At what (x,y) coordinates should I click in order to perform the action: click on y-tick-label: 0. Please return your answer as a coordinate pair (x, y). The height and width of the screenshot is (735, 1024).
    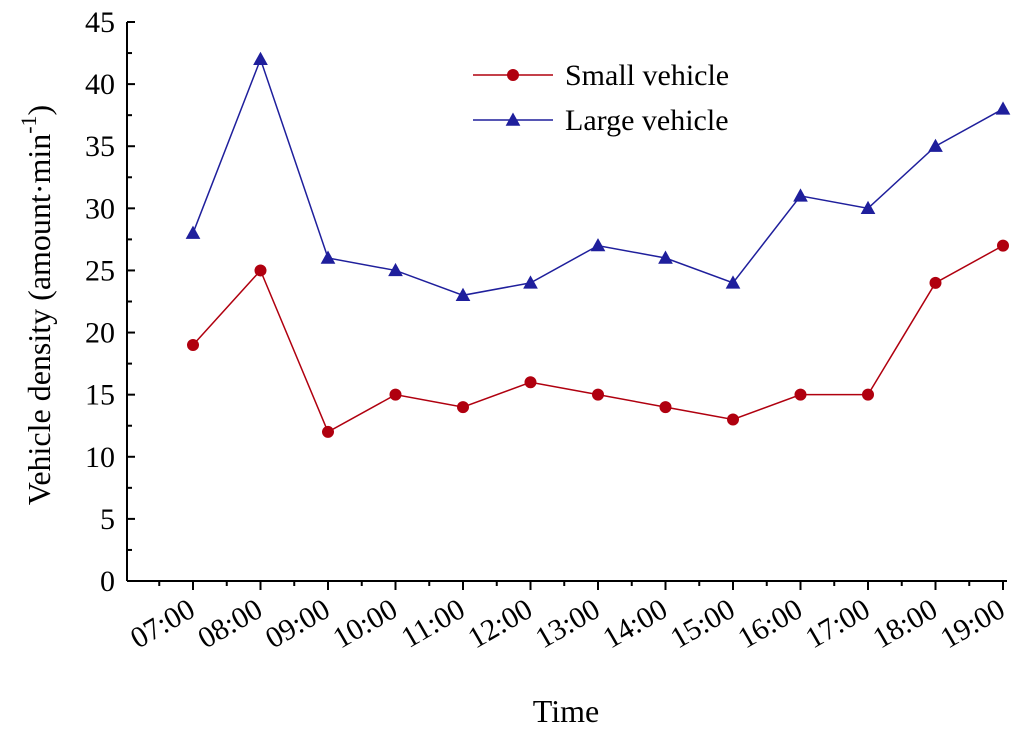
    Looking at the image, I should click on (107, 581).